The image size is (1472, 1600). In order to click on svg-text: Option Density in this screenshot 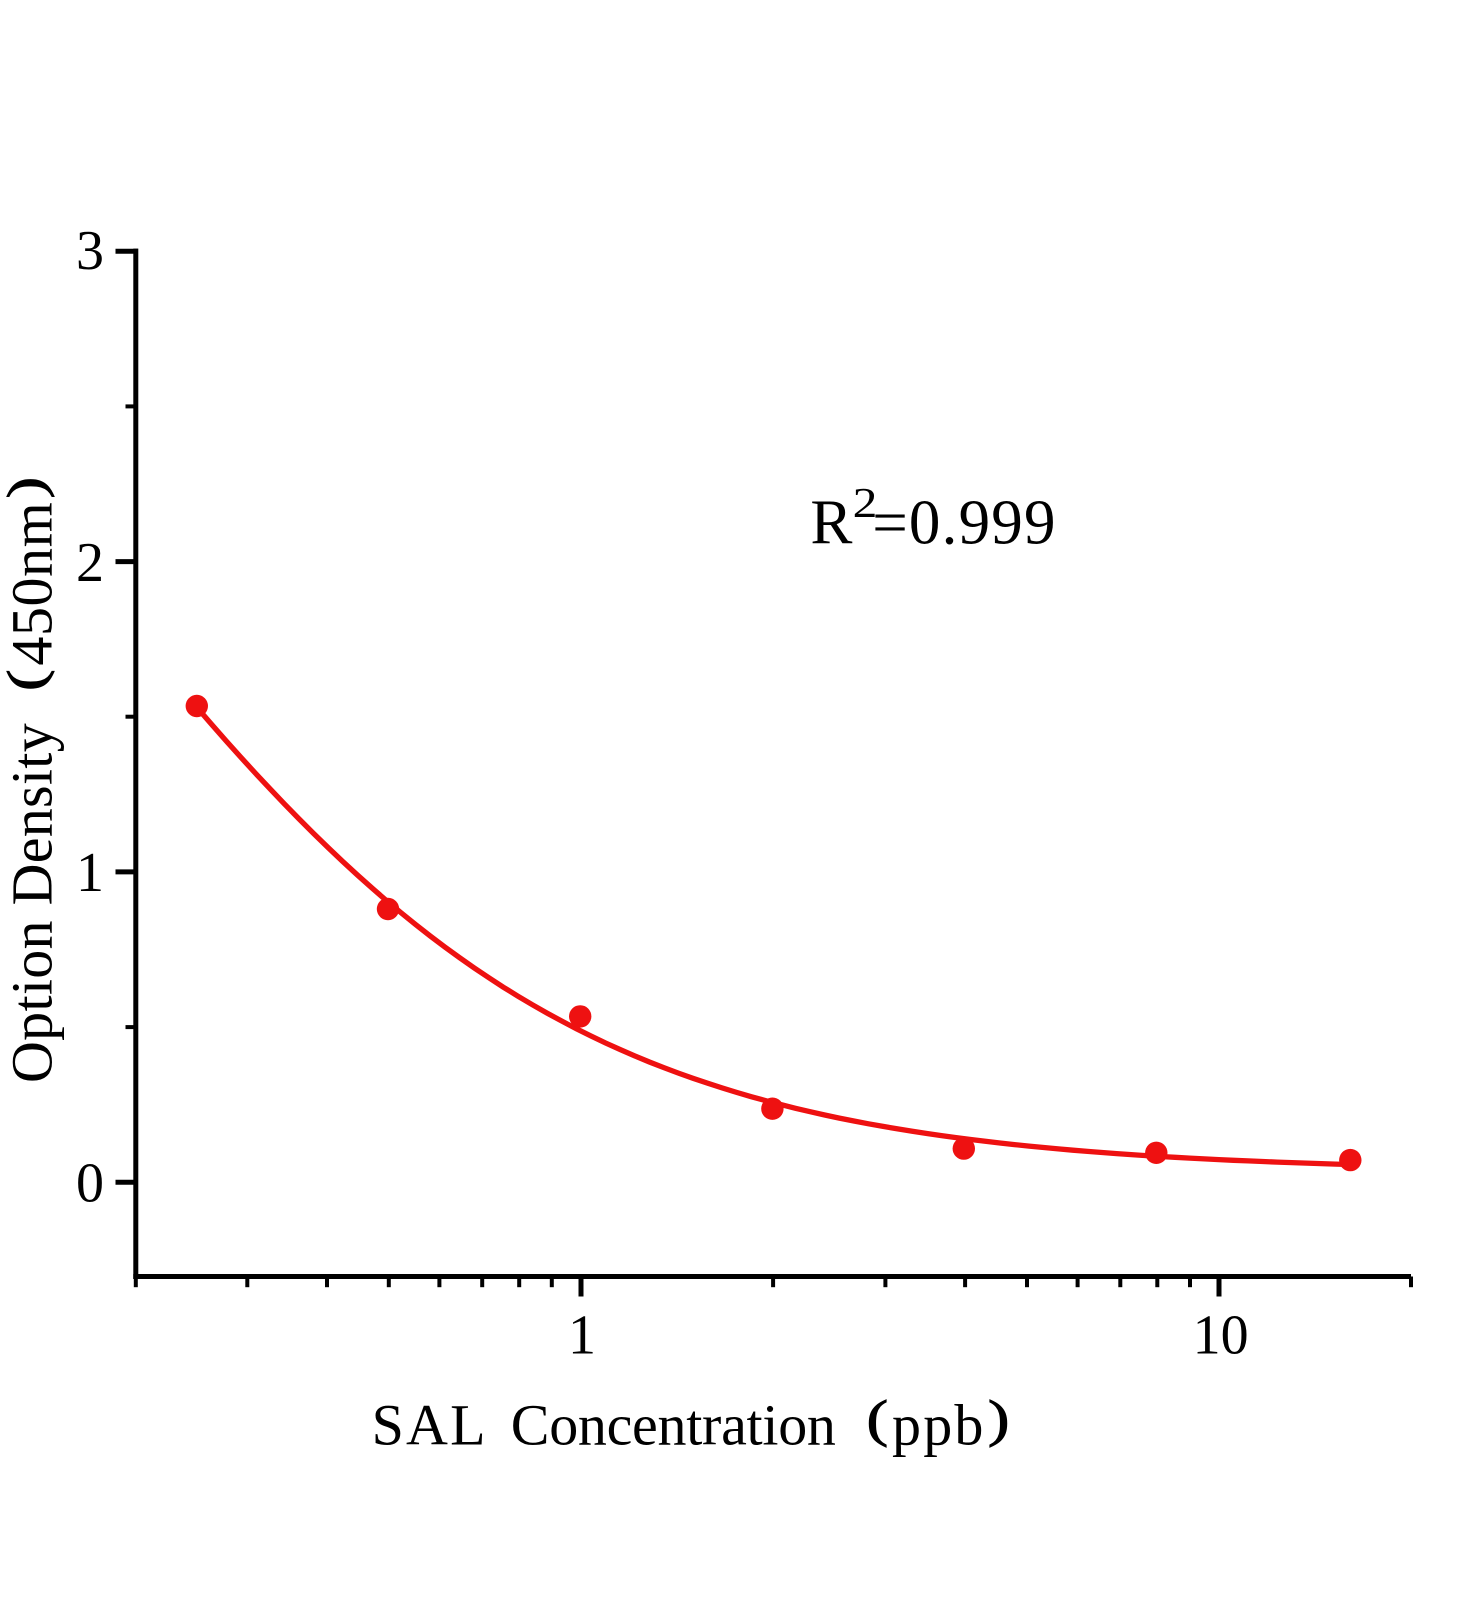, I will do `click(32, 903)`.